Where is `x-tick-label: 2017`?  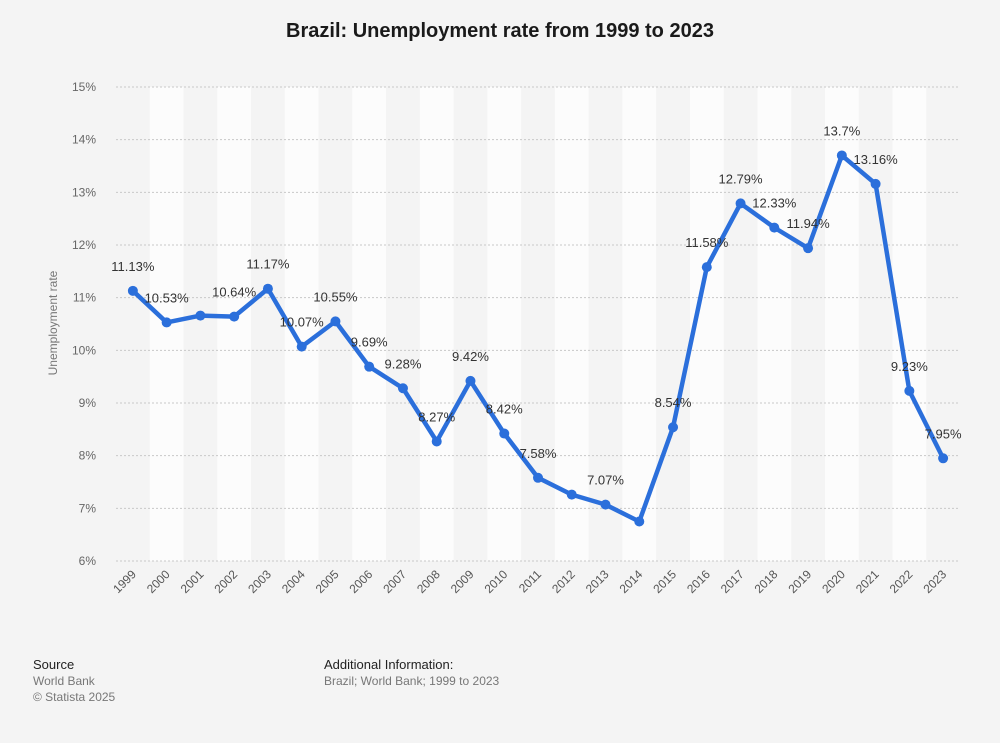
x-tick-label: 2017 is located at coordinates (732, 581).